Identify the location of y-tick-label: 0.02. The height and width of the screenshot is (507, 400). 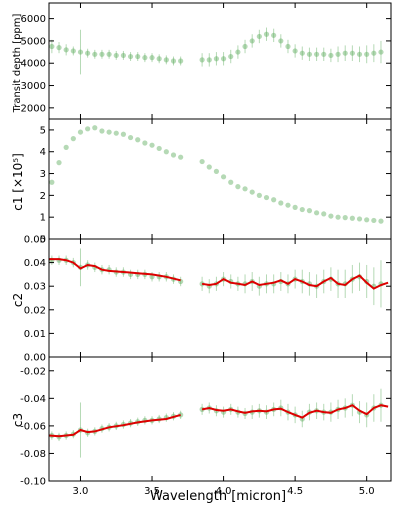
(35, 310).